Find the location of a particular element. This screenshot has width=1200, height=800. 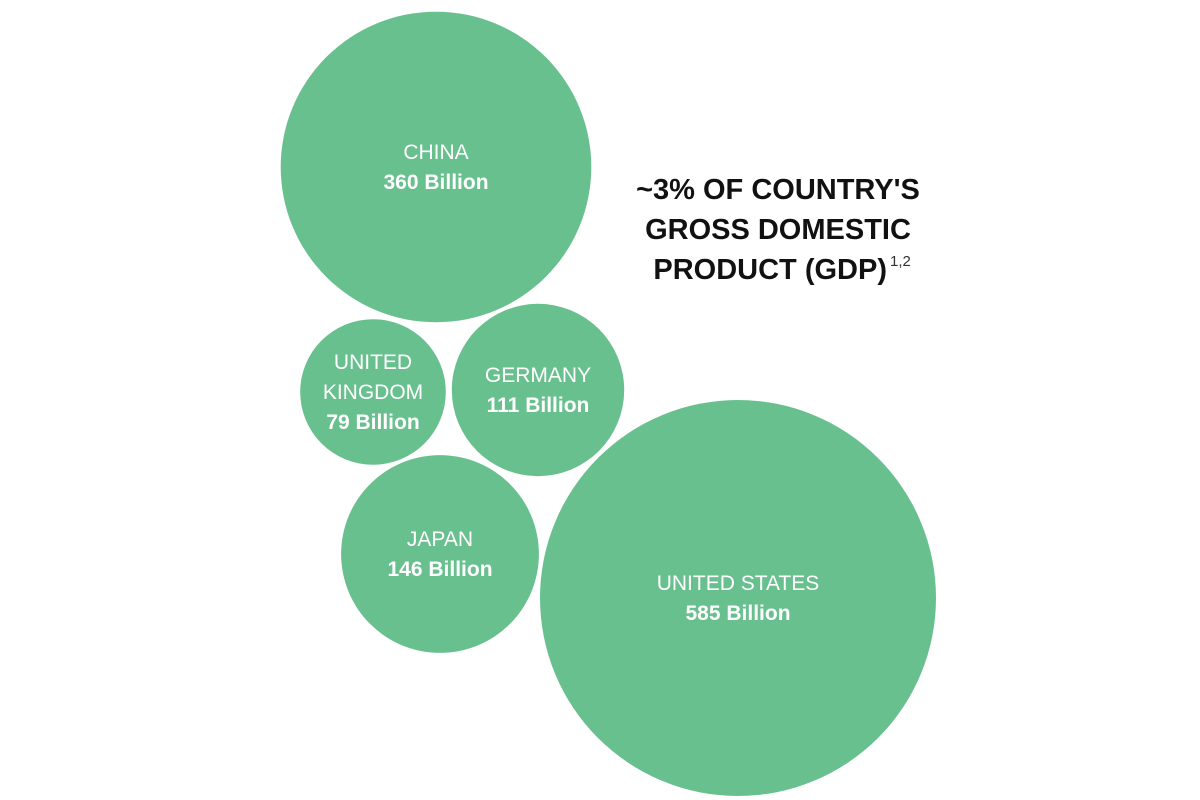

bubble-value-china: 360 Billion is located at coordinates (435, 182).